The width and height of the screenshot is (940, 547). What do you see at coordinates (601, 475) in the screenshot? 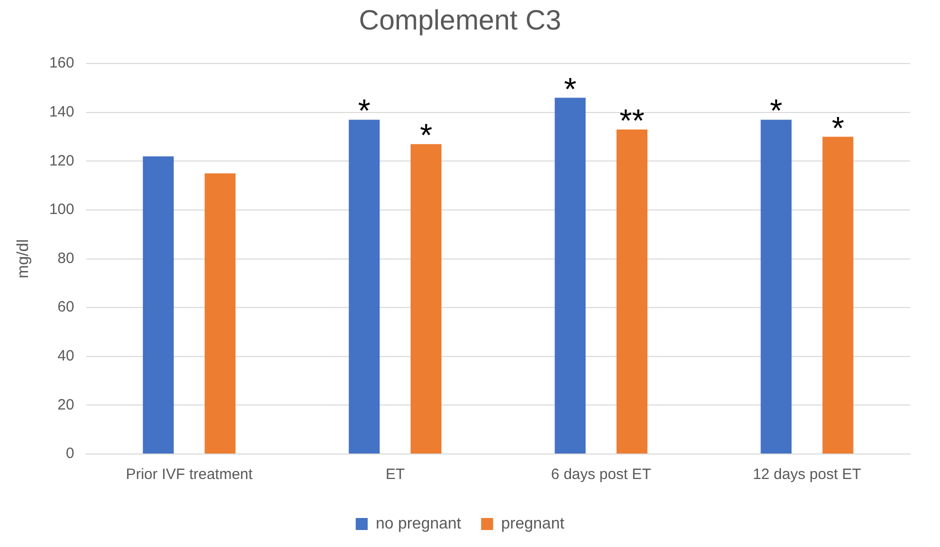
I see `x-tick-label: 6 days post ET` at bounding box center [601, 475].